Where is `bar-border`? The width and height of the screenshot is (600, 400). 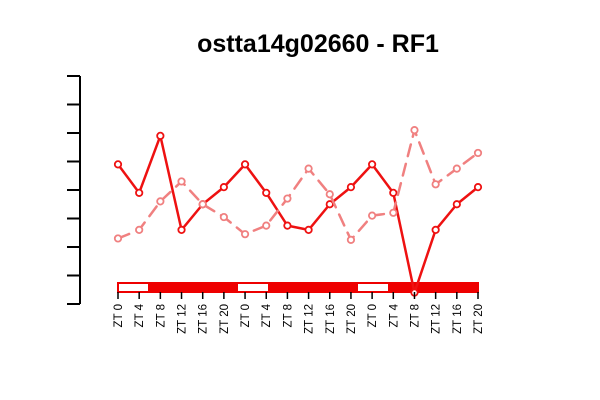
bar-border is located at coordinates (298, 287).